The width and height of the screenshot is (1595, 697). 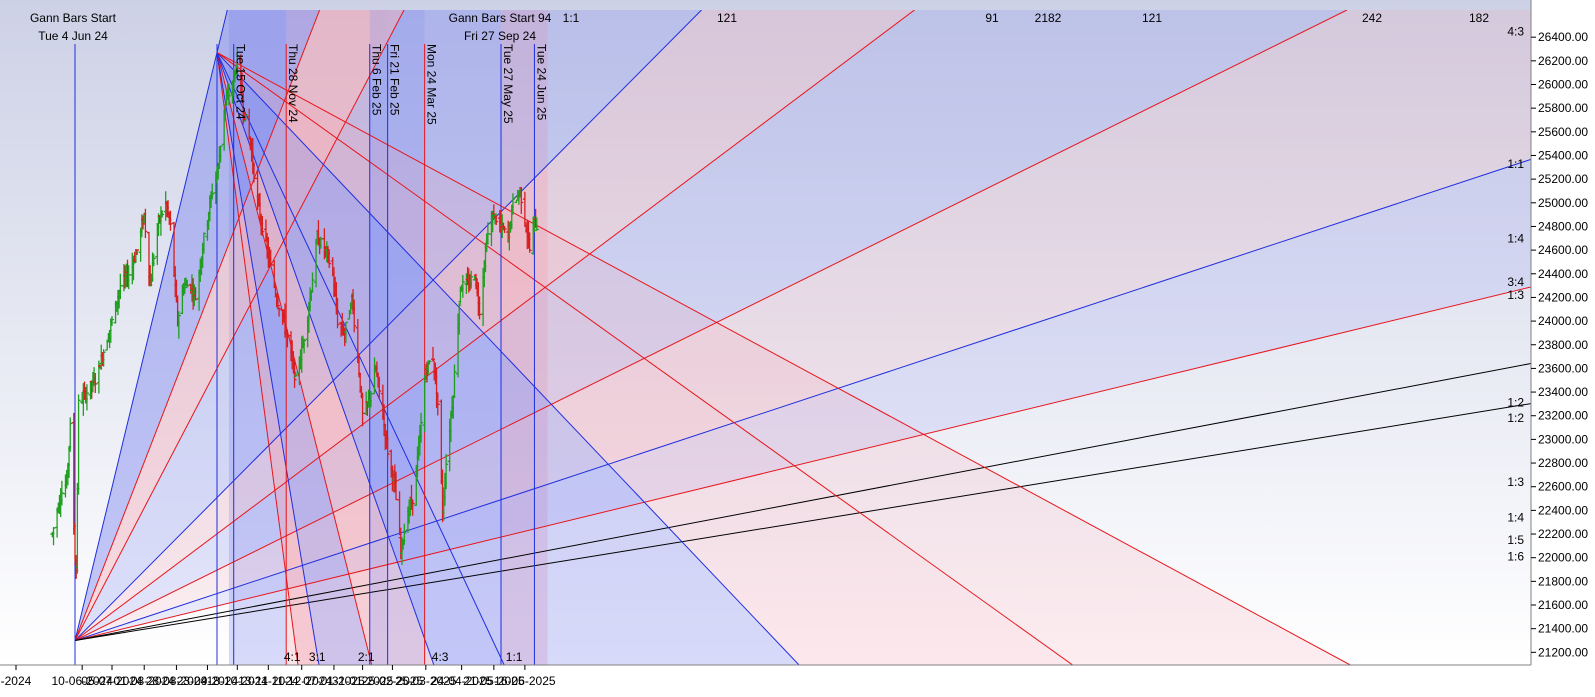 What do you see at coordinates (377, 80) in the screenshot?
I see `time-line-date-label: Thu 6 Feb 25` at bounding box center [377, 80].